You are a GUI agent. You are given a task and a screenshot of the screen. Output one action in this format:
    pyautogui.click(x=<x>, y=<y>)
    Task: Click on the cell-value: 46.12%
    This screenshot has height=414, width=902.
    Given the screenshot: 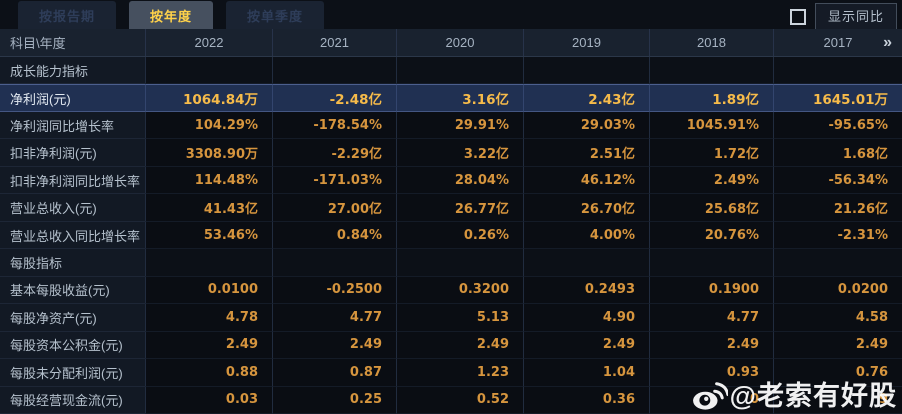 What is the action you would take?
    pyautogui.click(x=586, y=180)
    